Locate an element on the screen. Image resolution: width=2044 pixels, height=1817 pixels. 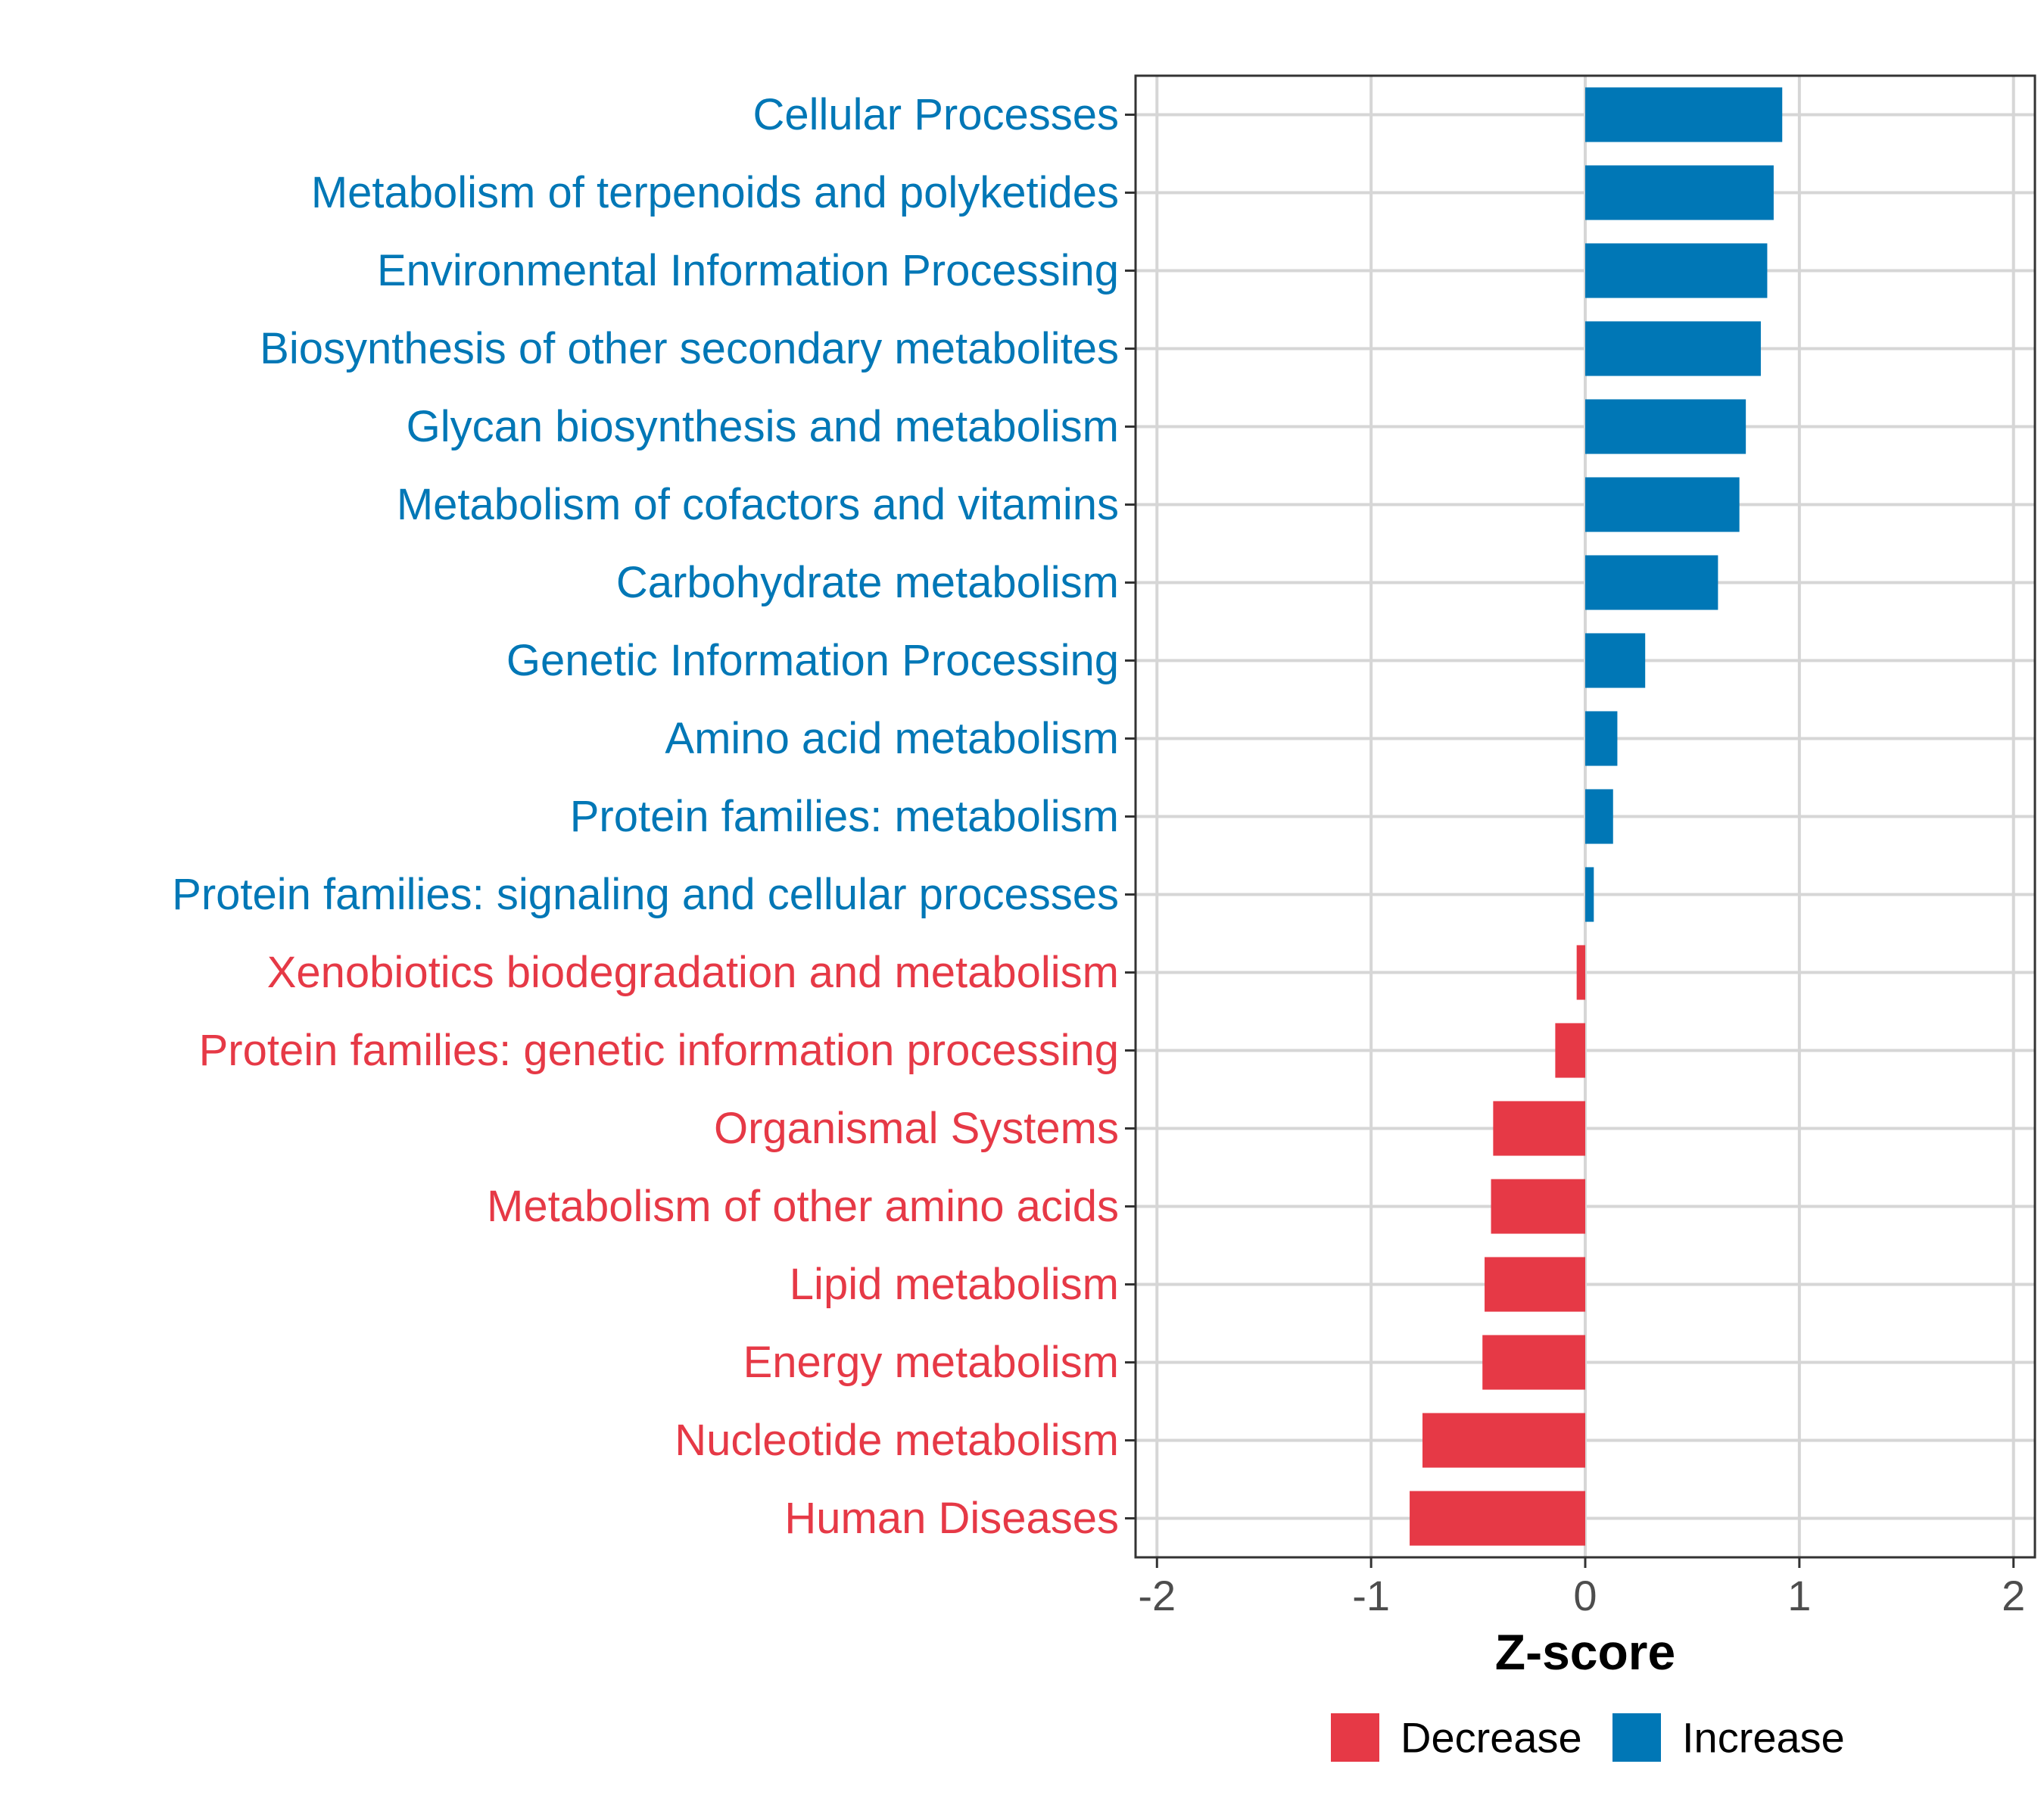
x-tick-label: 2 is located at coordinates (2014, 1595).